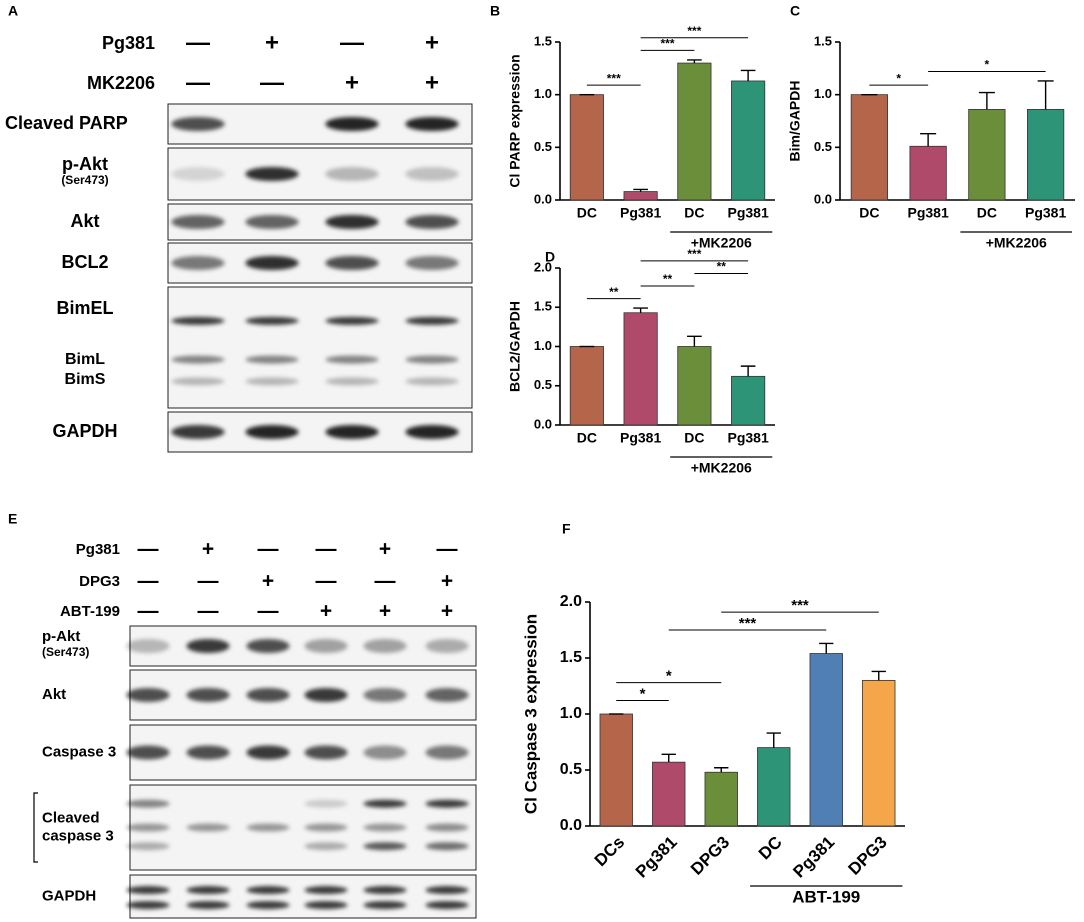  I want to click on bracket, so click(35, 827).